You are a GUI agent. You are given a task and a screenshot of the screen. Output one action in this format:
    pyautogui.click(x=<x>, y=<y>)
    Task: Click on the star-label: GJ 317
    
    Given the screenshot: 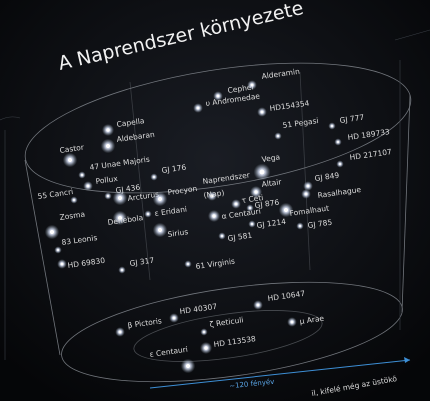 What is the action you would take?
    pyautogui.click(x=142, y=262)
    